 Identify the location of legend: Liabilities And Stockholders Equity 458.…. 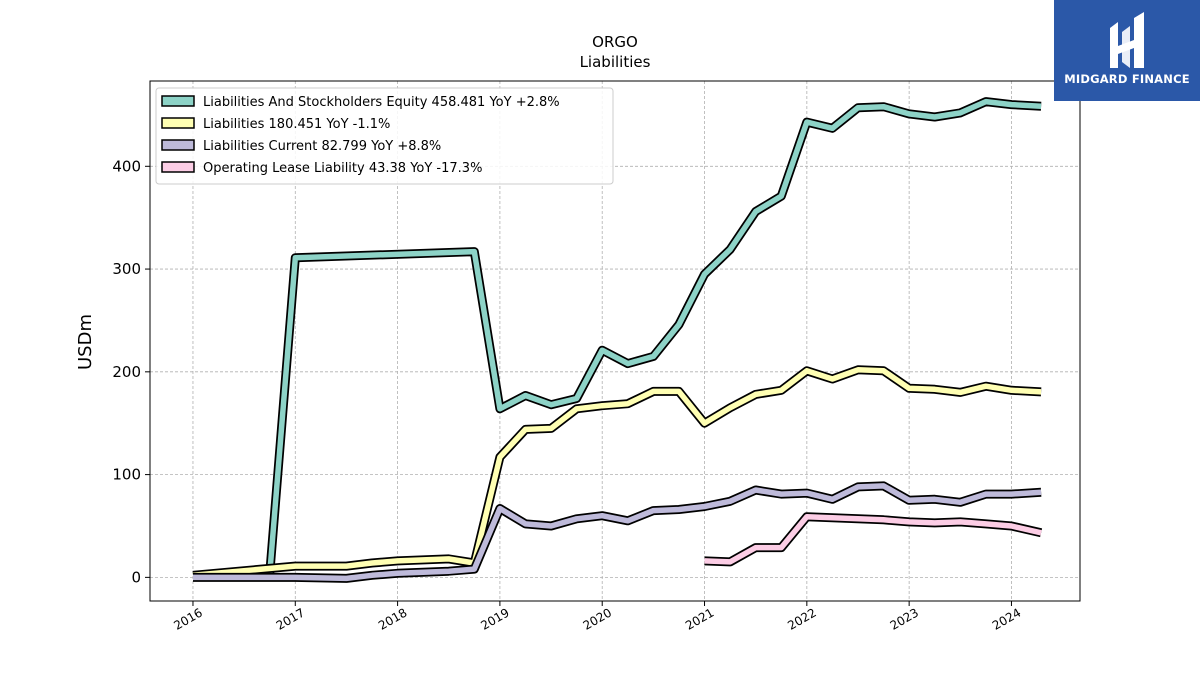
(384, 136).